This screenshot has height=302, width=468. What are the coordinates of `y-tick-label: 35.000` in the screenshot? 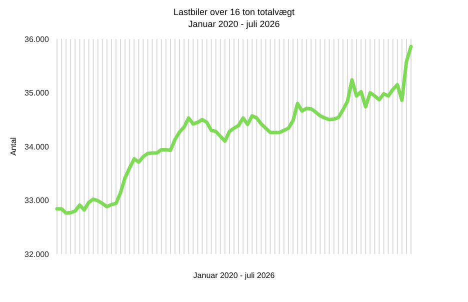 It's located at (37, 93).